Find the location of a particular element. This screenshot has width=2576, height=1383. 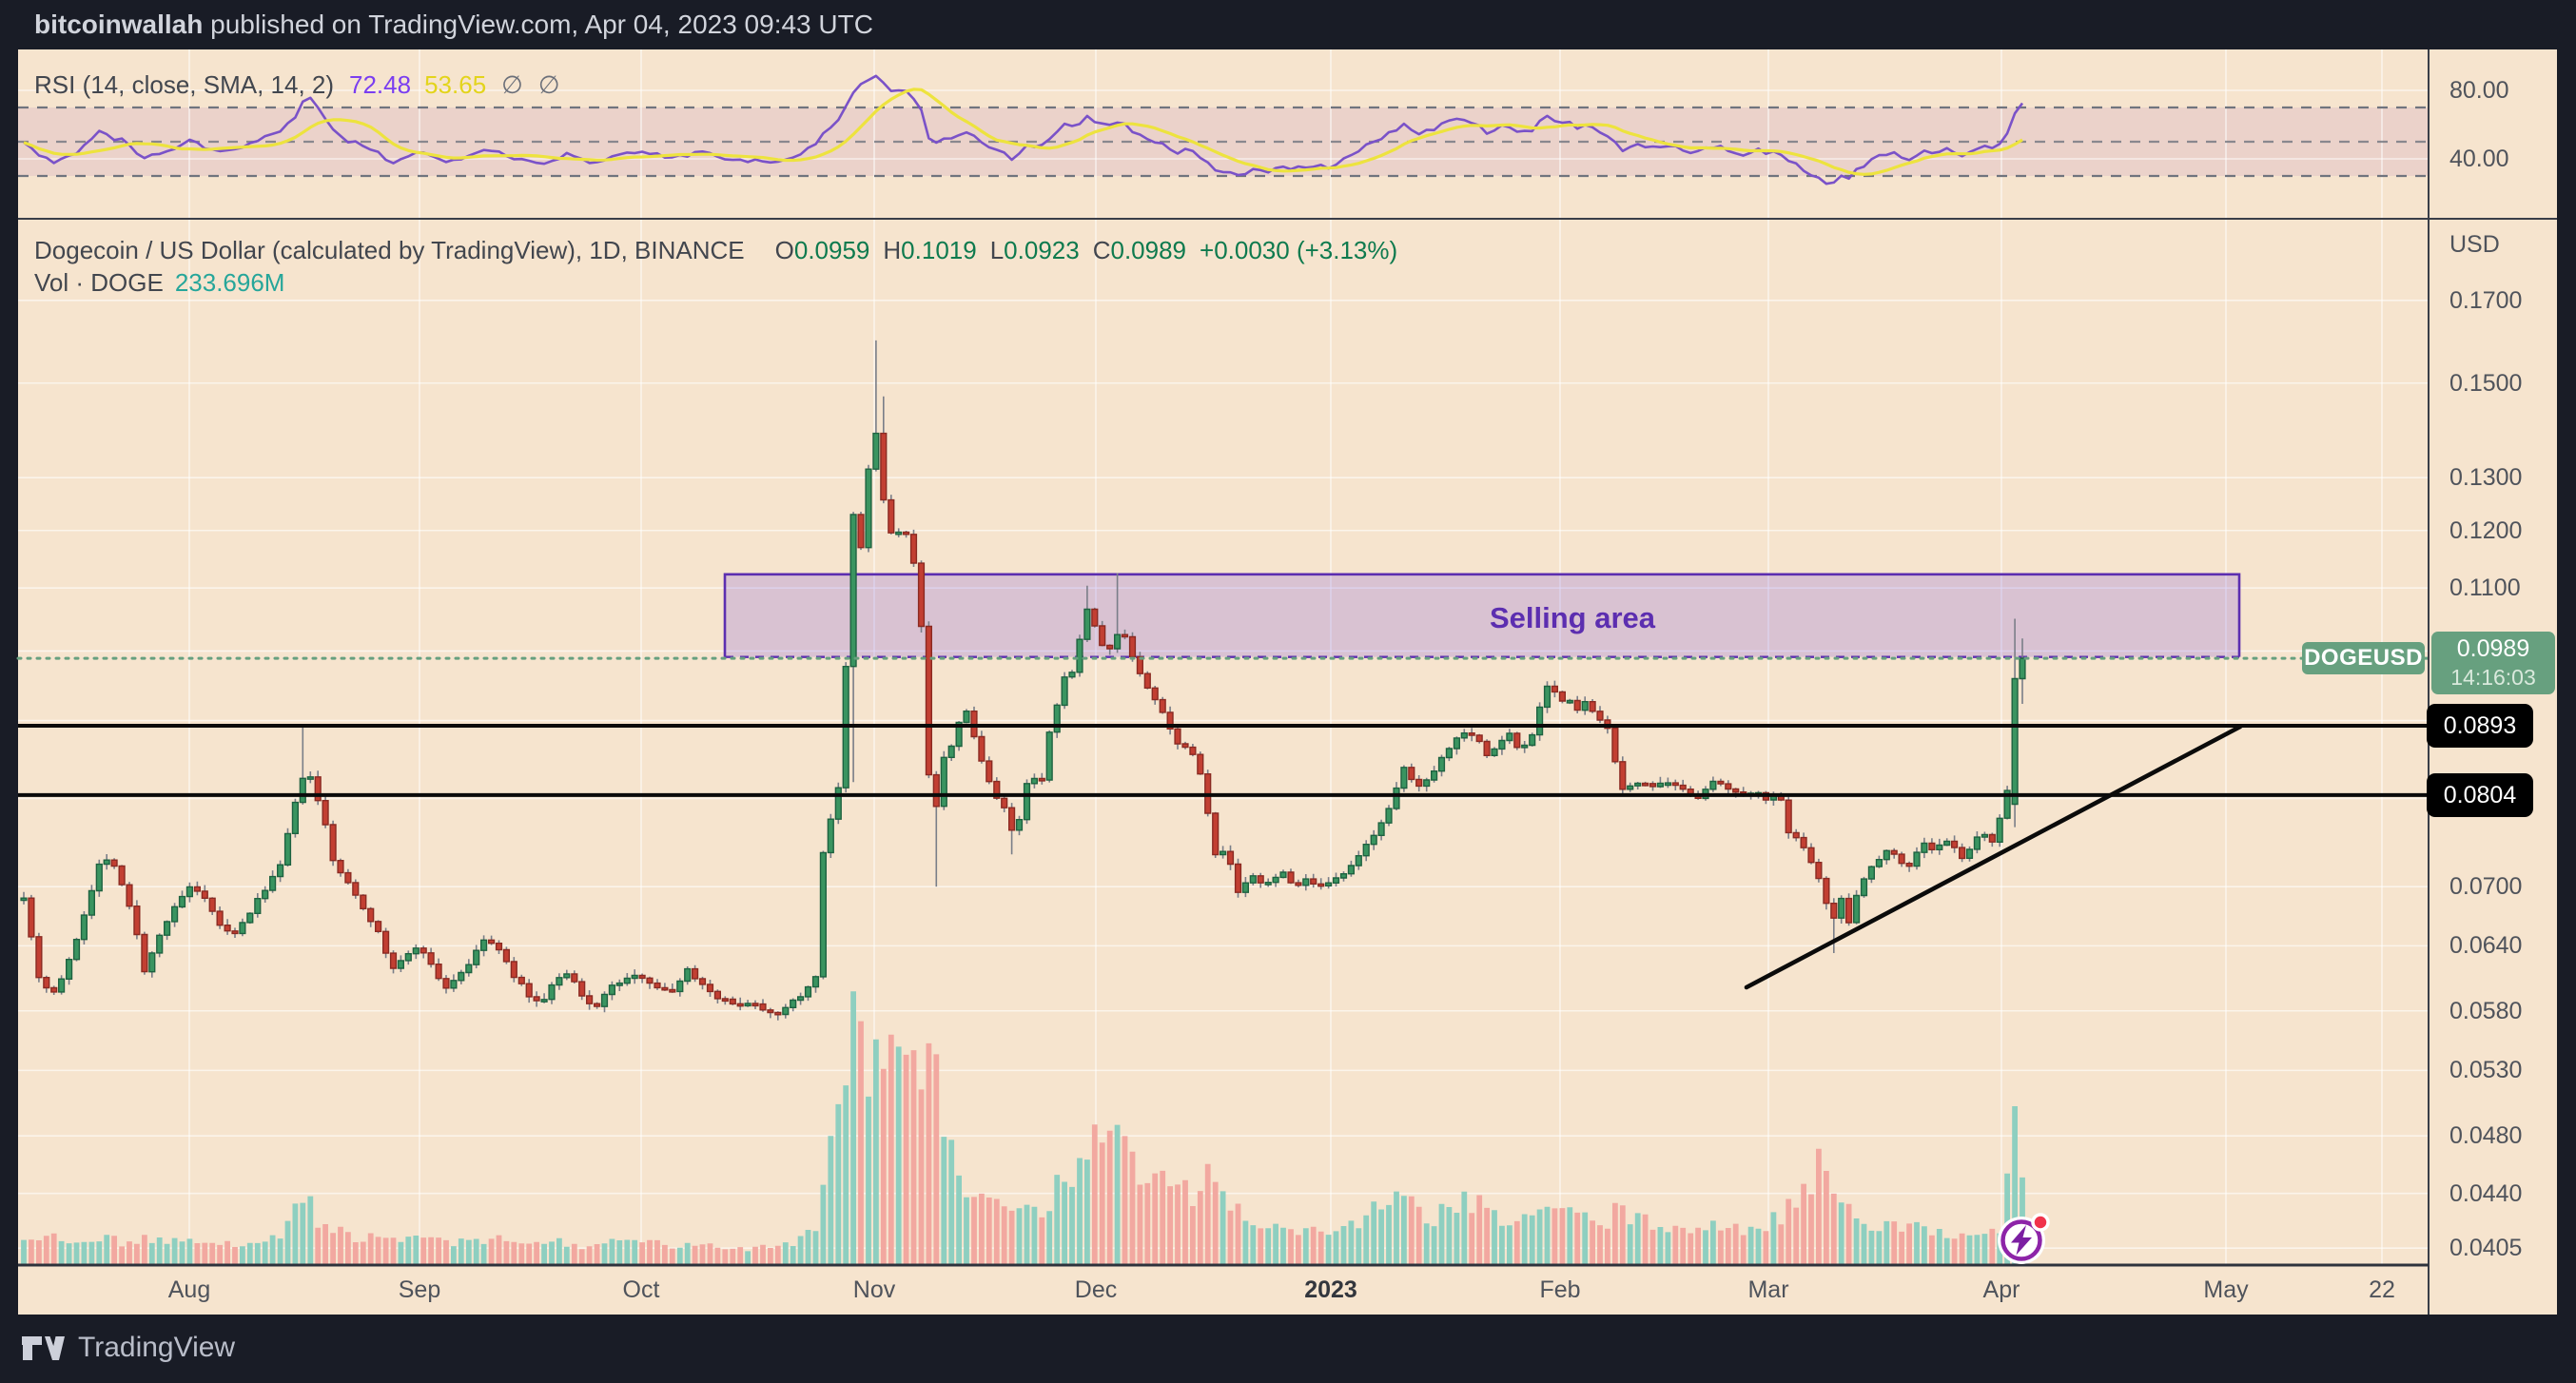

volume-label: Vol · DOGE is located at coordinates (99, 282).